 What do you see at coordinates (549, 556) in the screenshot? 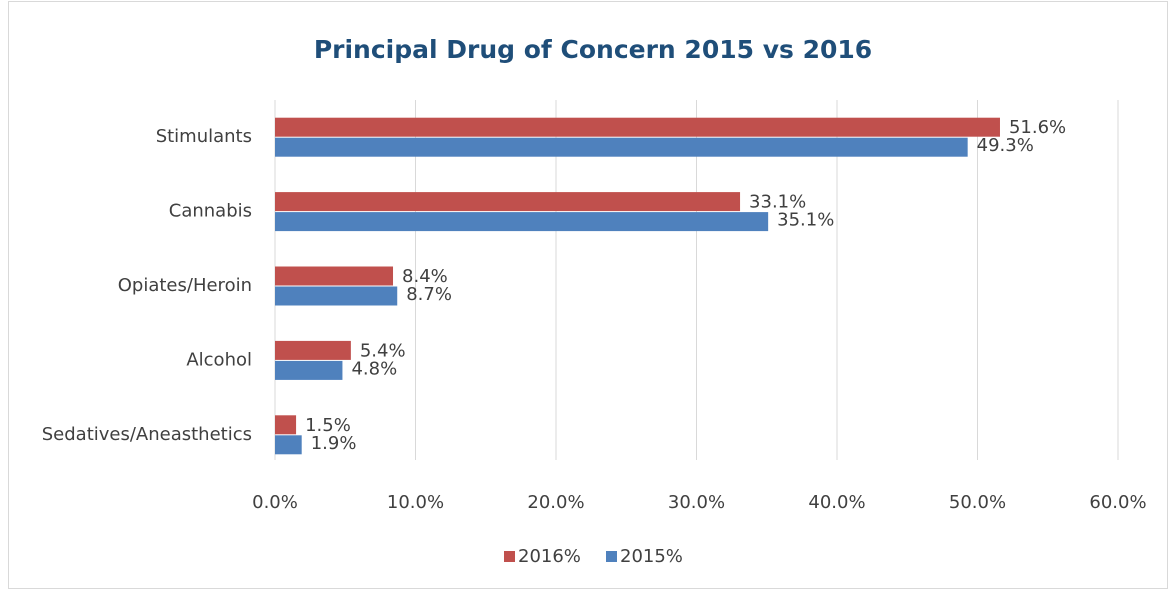
I see `legend-label: 2016%` at bounding box center [549, 556].